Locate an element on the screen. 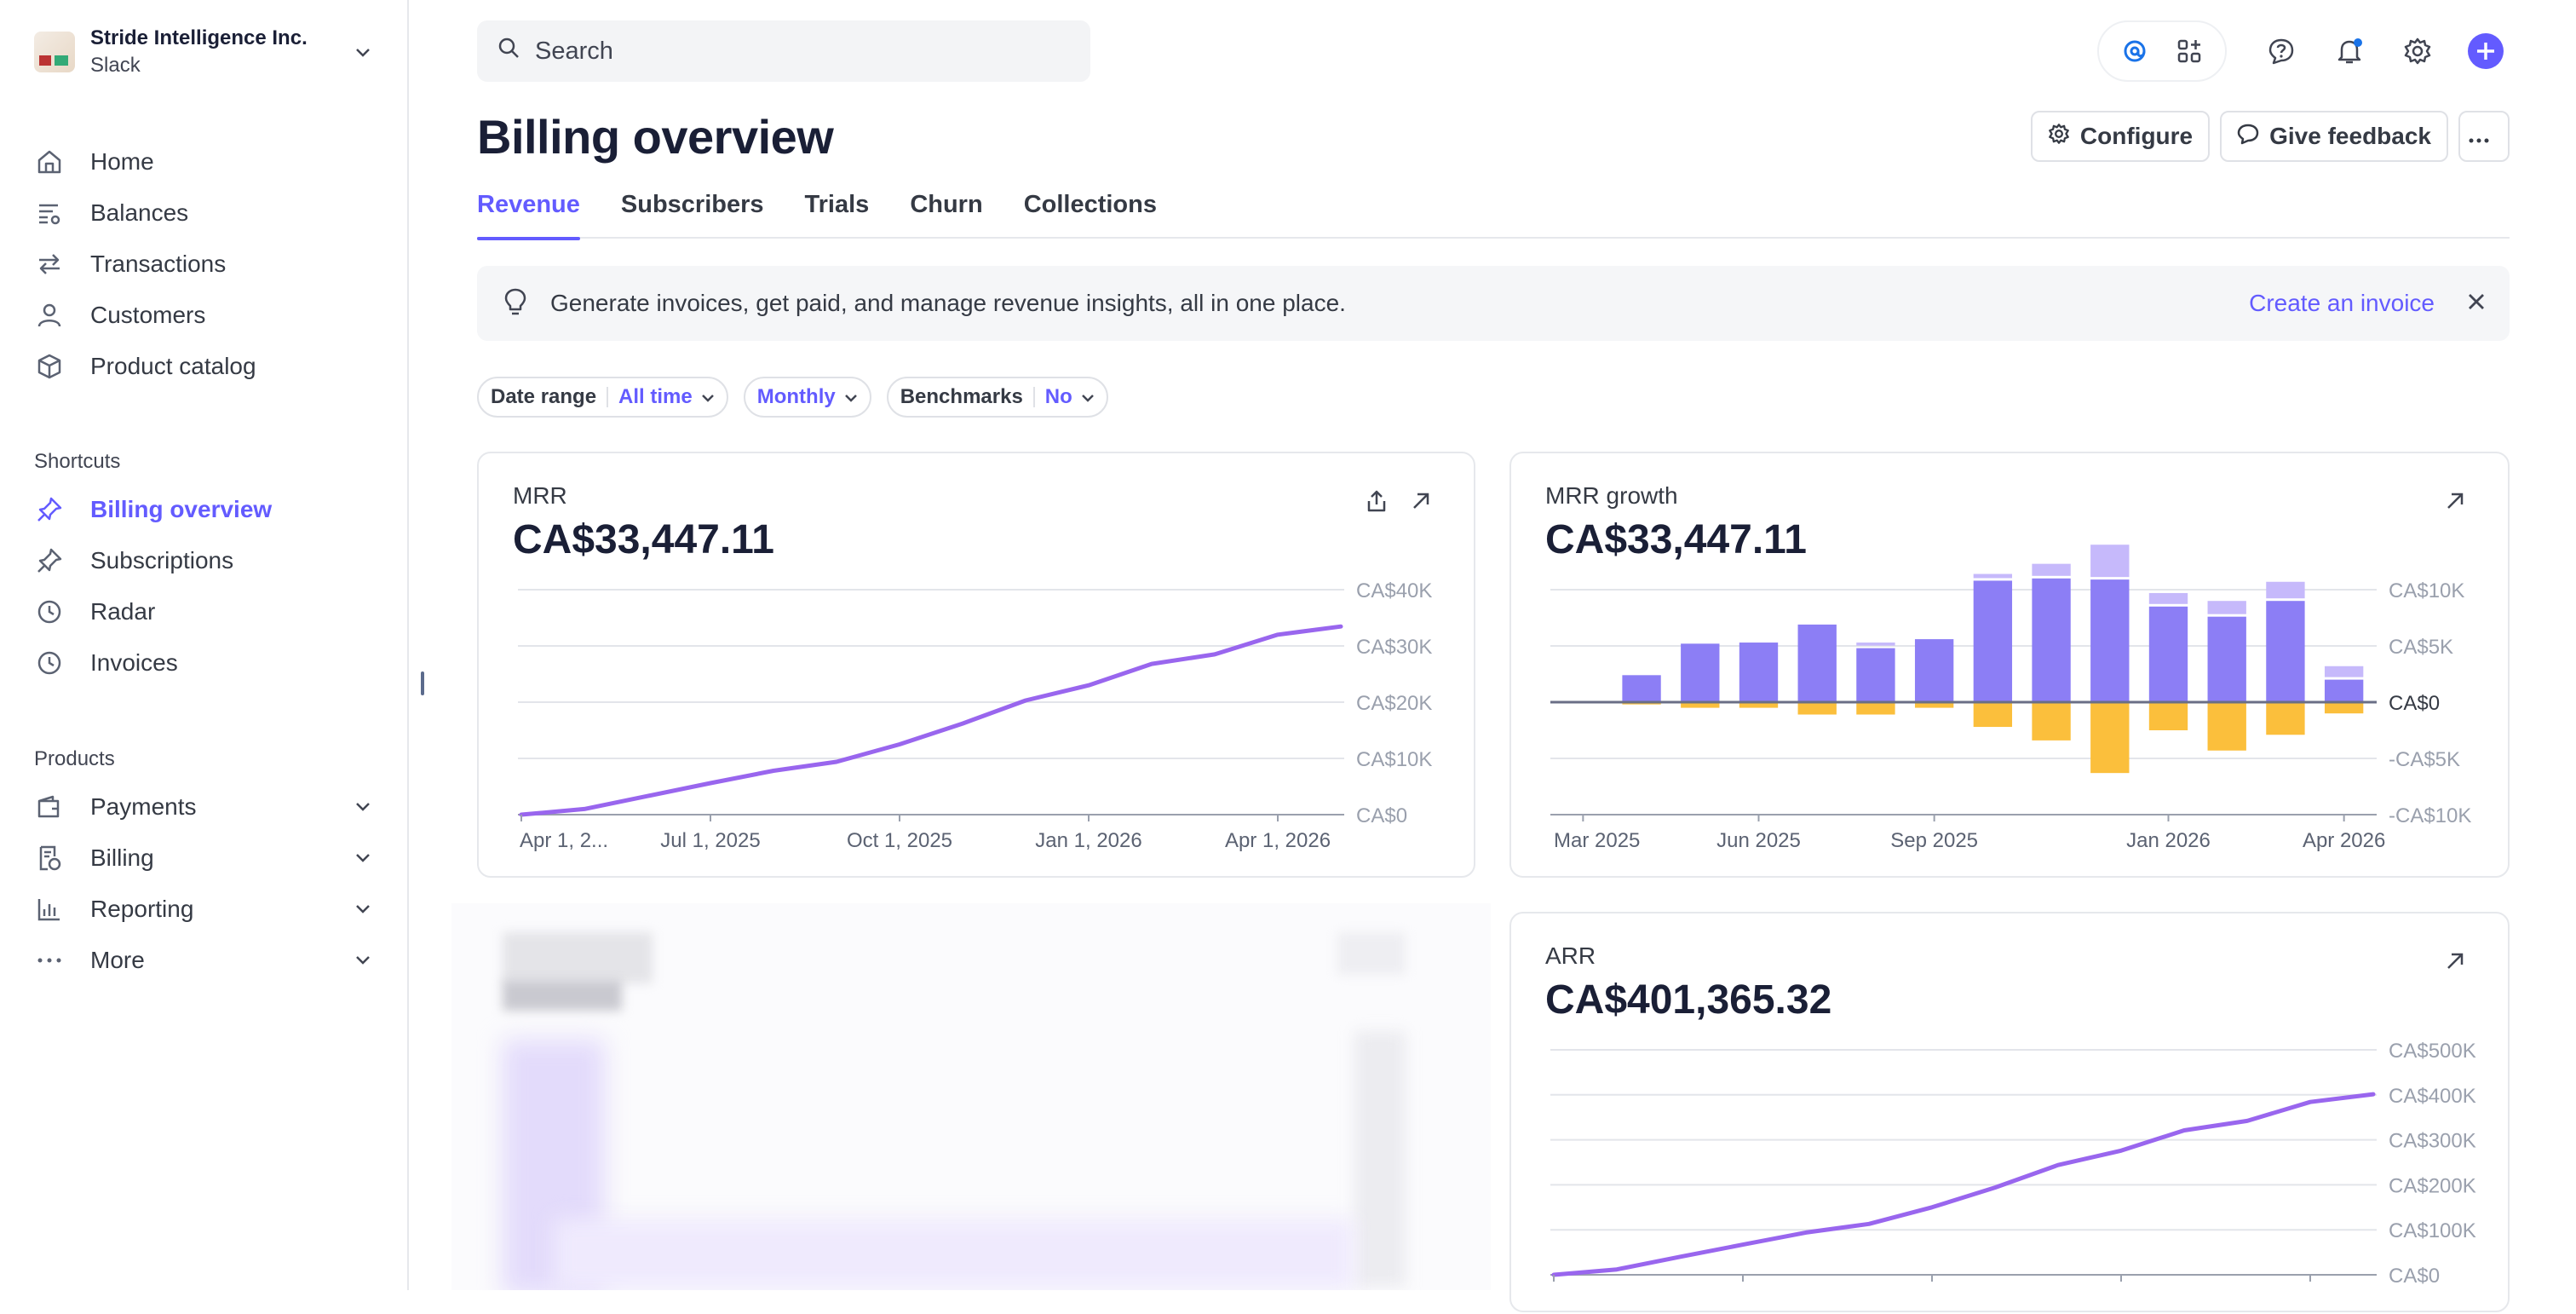 Image resolution: width=2576 pixels, height=1314 pixels. nav-item-invoices: Invoices is located at coordinates (205, 663).